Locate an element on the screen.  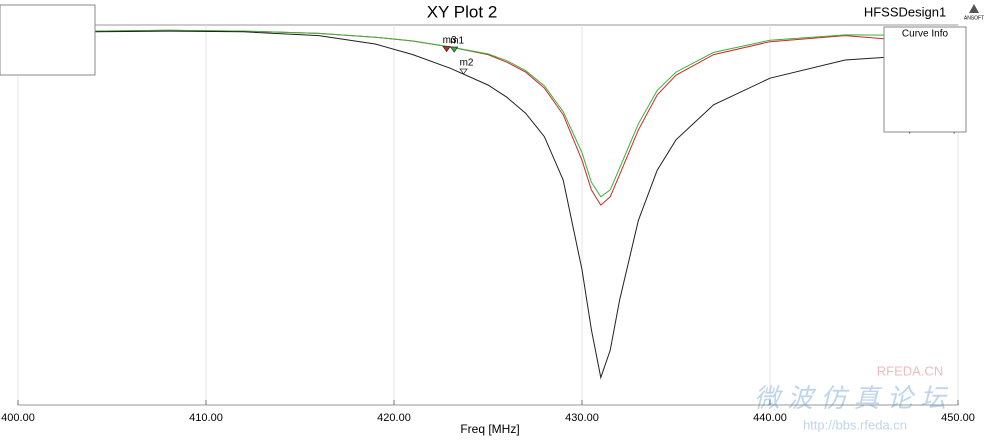
watermark-forum: 微 波 仿 真 论 坛 is located at coordinates (851, 398).